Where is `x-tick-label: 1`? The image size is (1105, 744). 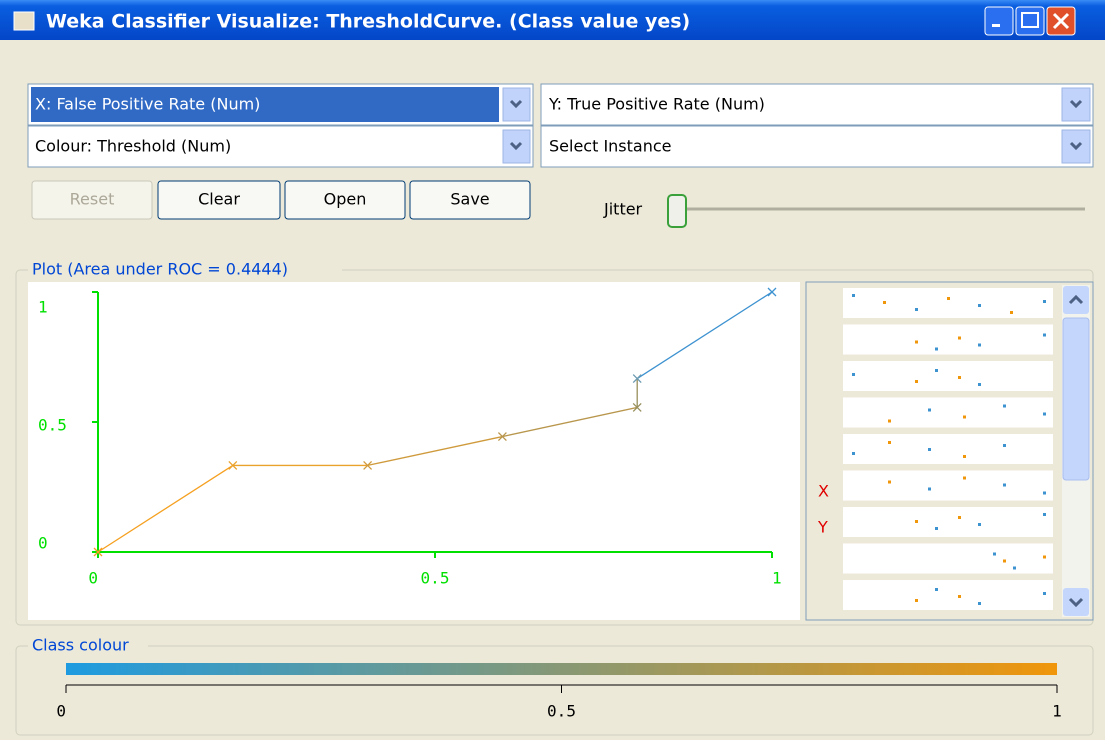 x-tick-label: 1 is located at coordinates (777, 578).